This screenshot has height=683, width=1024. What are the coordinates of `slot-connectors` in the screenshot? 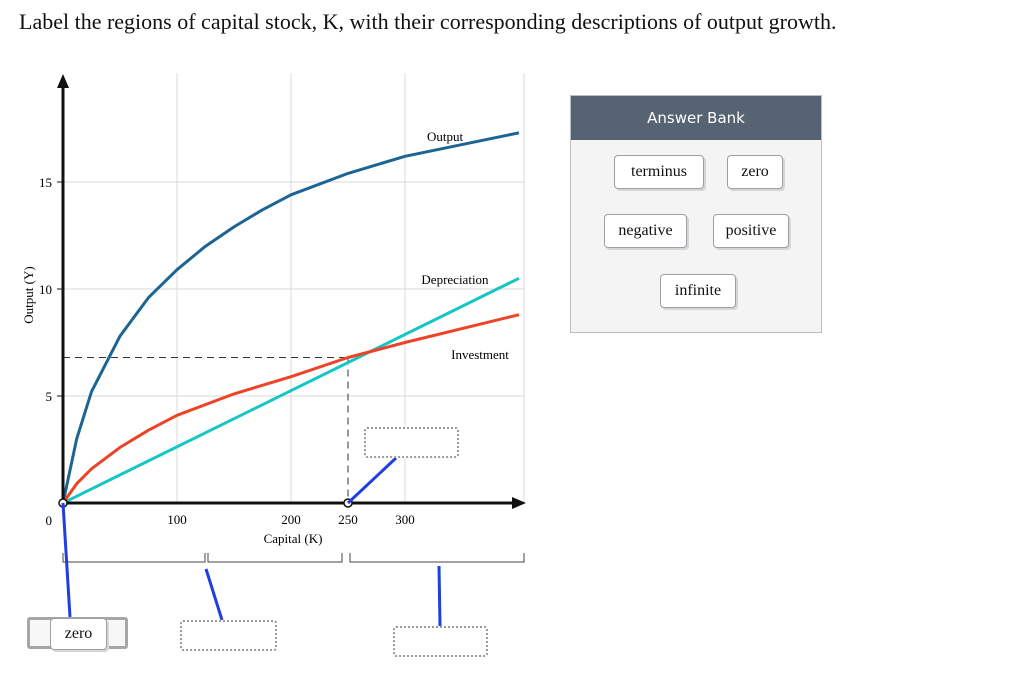 It's located at (251, 541).